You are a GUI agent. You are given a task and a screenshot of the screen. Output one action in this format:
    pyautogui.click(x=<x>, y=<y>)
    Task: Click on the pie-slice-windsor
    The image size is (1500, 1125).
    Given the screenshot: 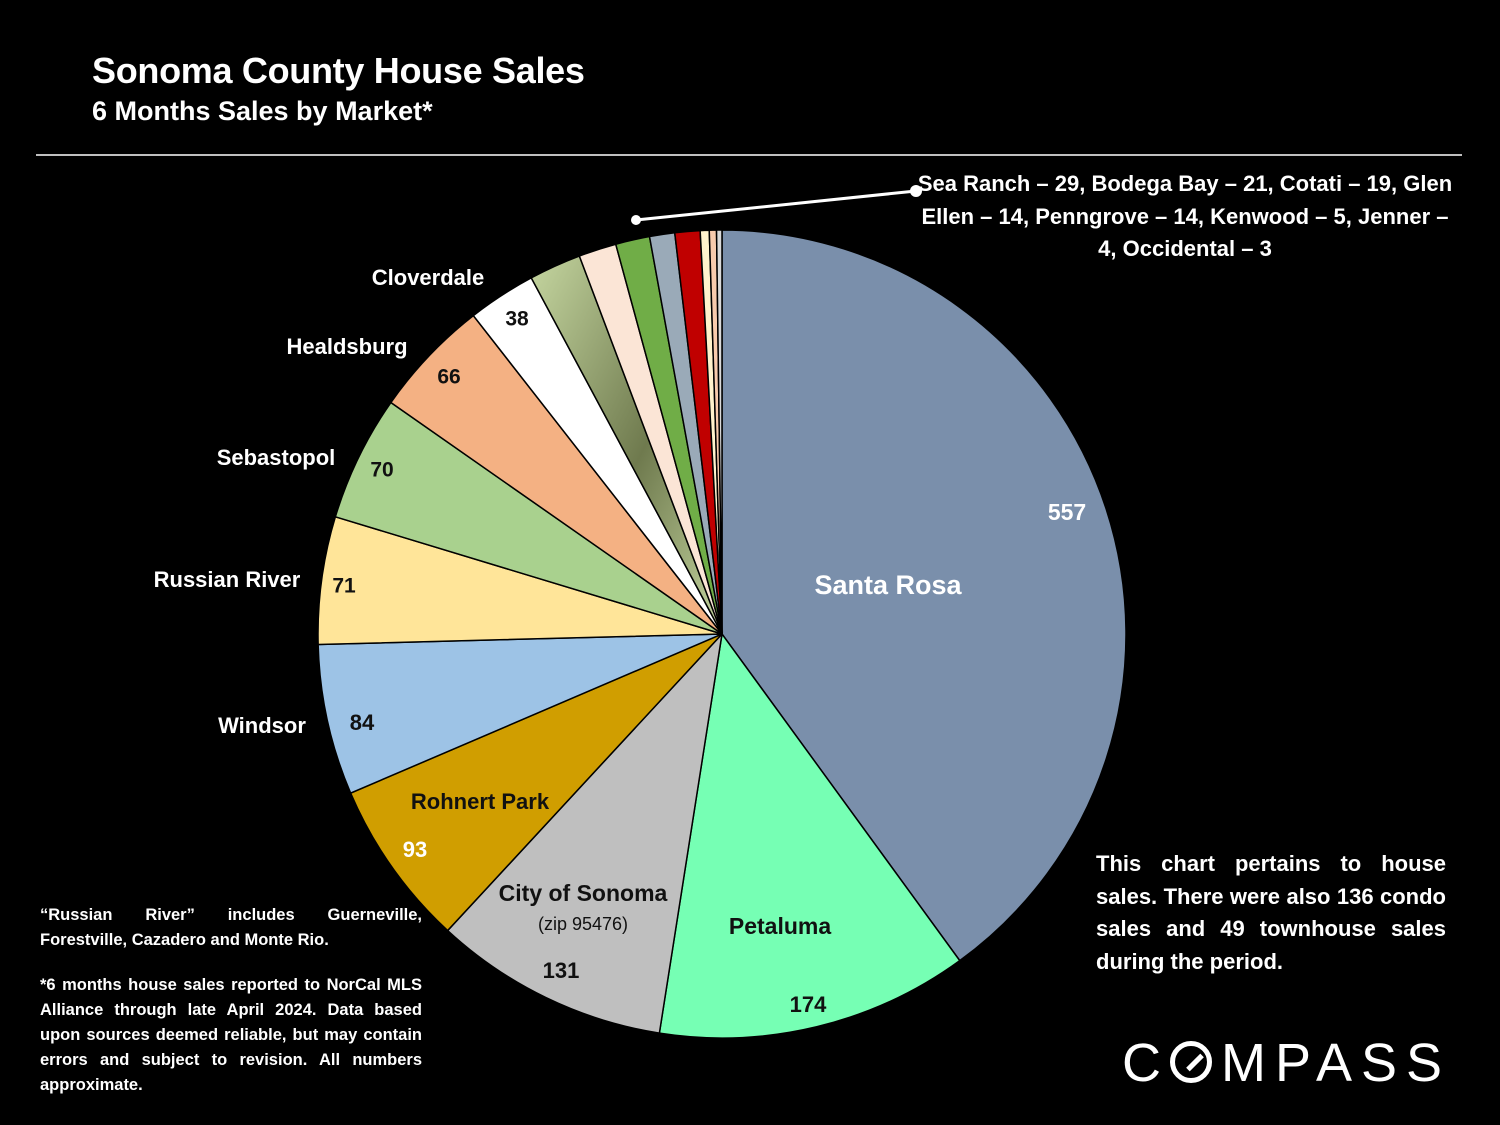 What is the action you would take?
    pyautogui.click(x=520, y=714)
    